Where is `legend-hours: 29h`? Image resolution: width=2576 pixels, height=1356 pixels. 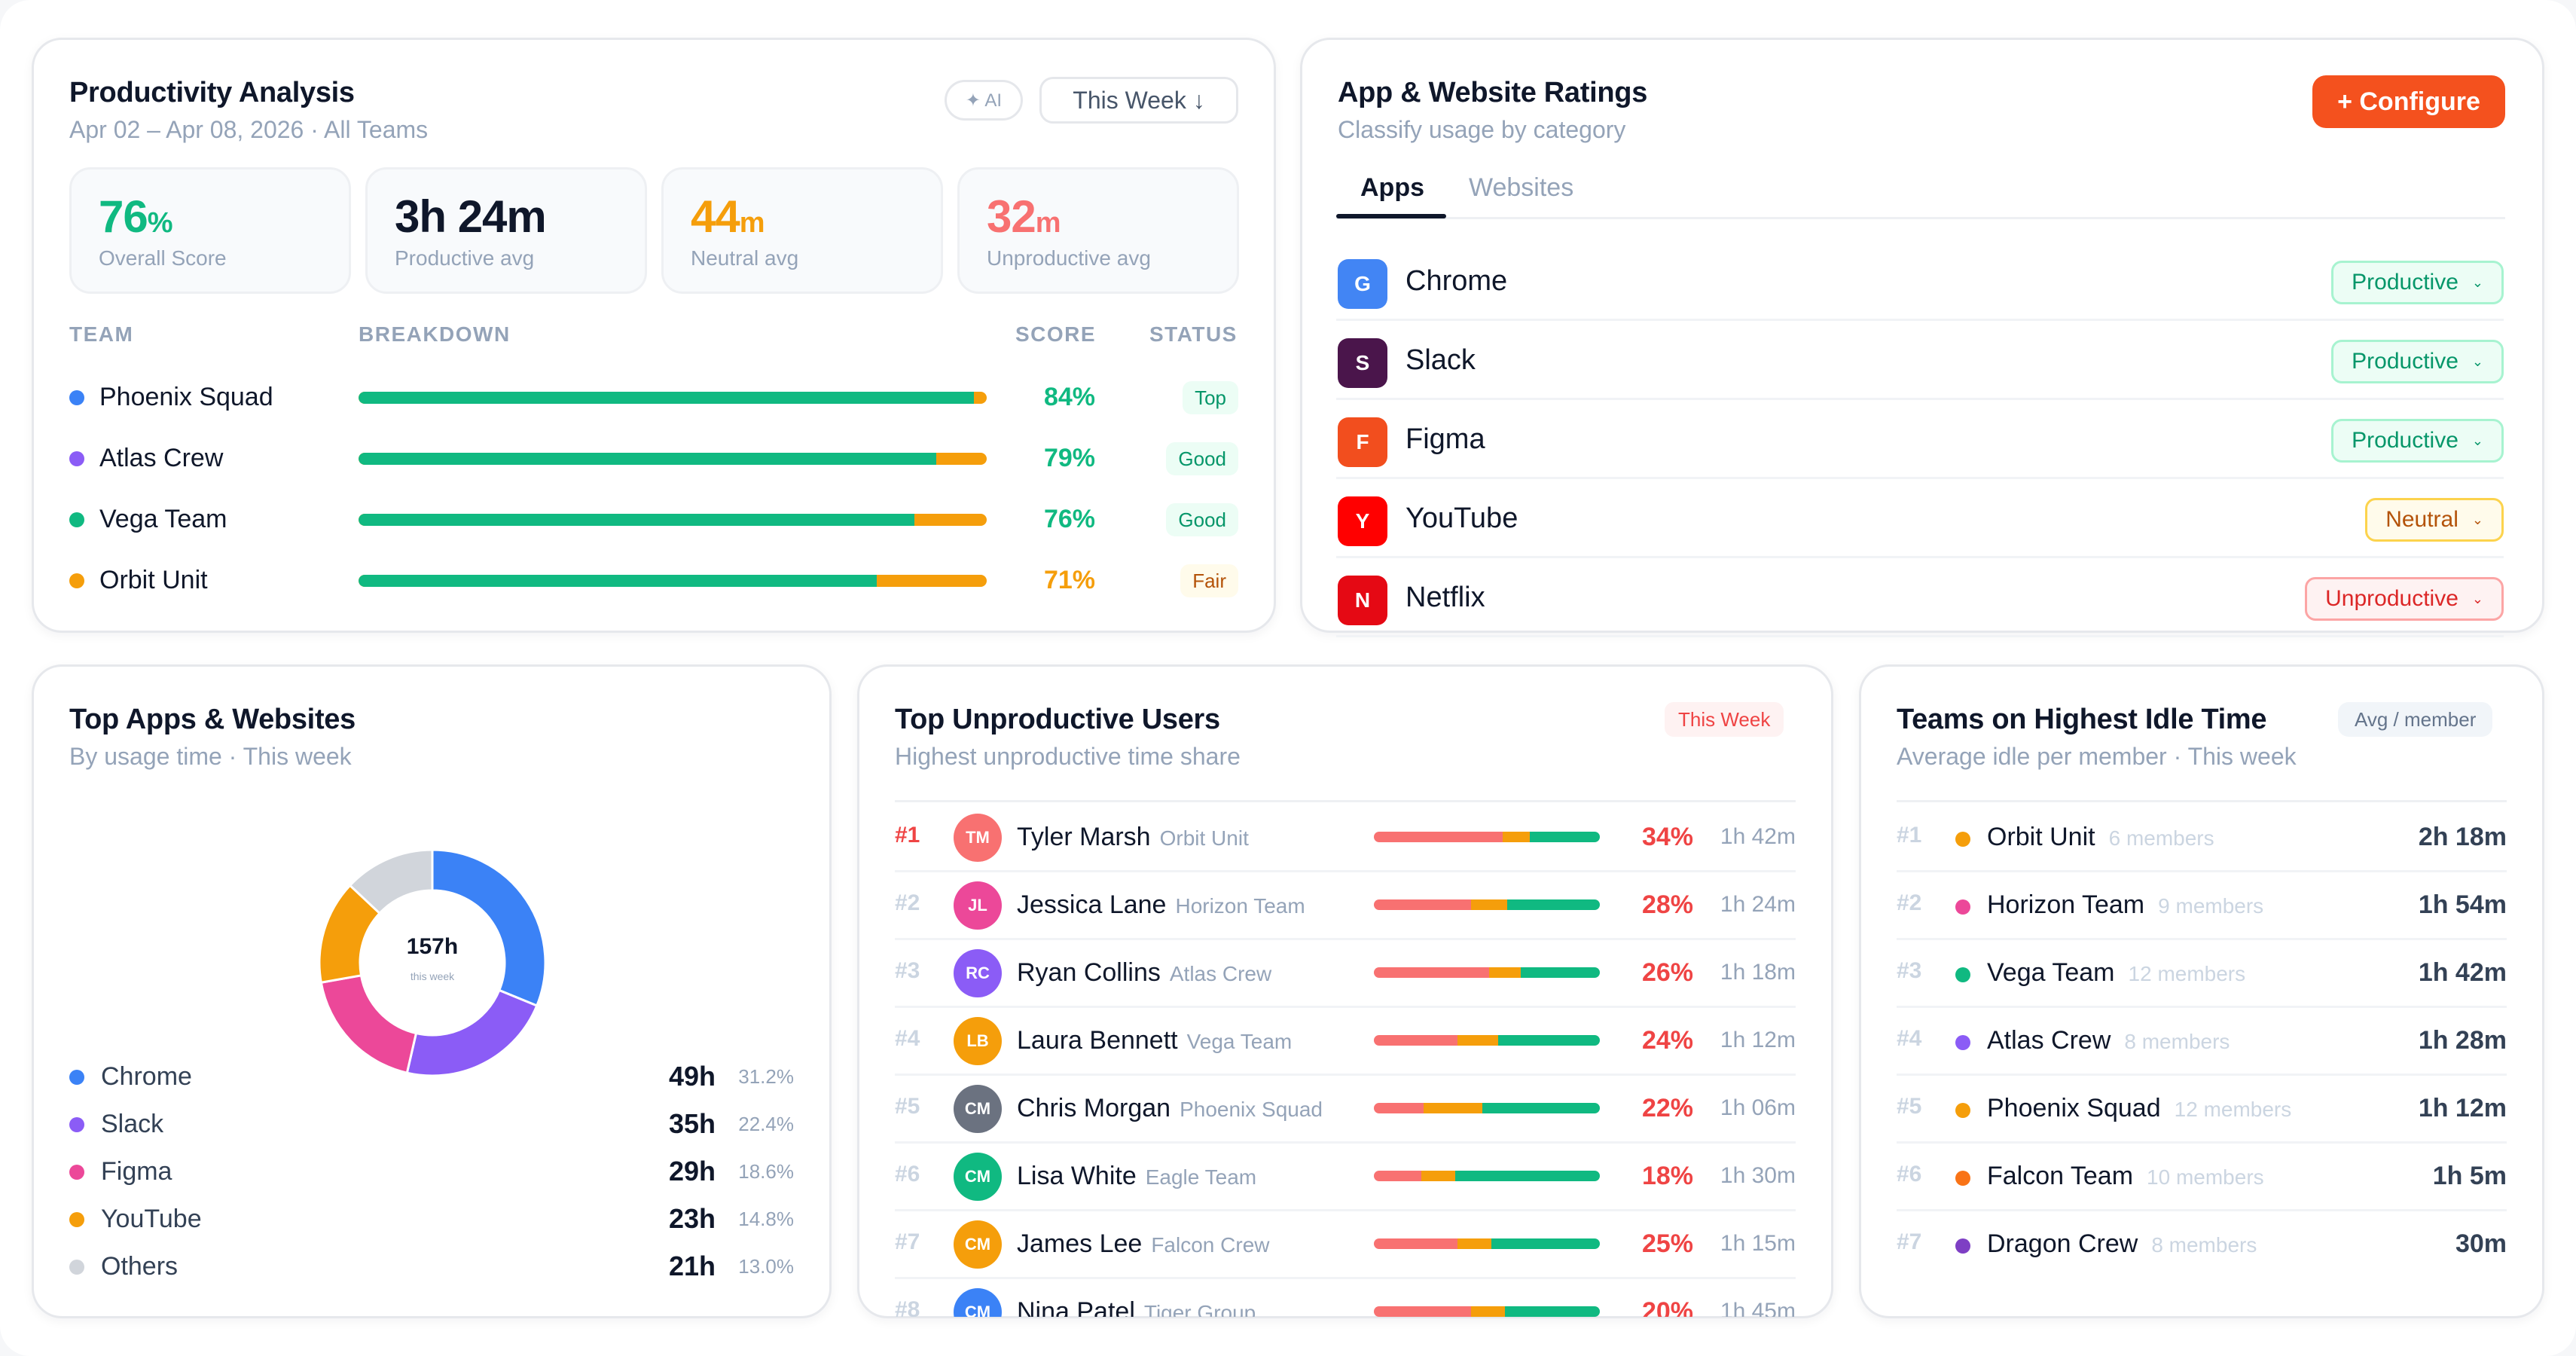 legend-hours: 29h is located at coordinates (692, 1171).